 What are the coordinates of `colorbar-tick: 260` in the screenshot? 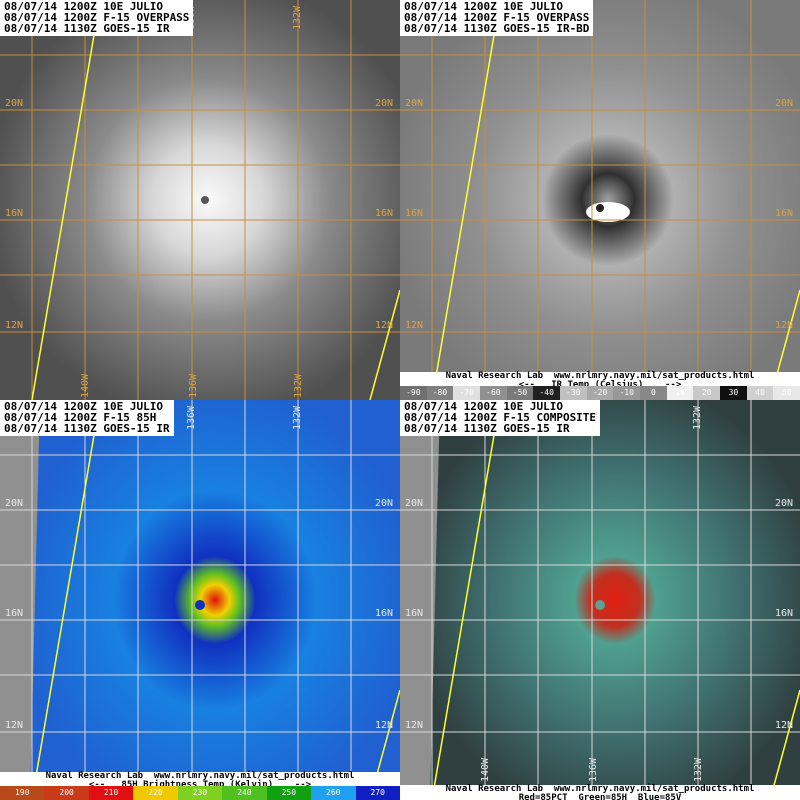 It's located at (333, 793).